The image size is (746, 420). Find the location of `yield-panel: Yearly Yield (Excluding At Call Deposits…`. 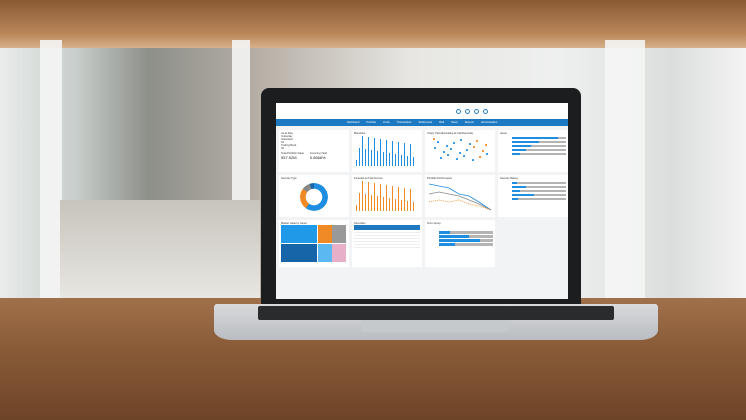

yield-panel: Yearly Yield (Excluding At Call Deposits… is located at coordinates (460, 151).